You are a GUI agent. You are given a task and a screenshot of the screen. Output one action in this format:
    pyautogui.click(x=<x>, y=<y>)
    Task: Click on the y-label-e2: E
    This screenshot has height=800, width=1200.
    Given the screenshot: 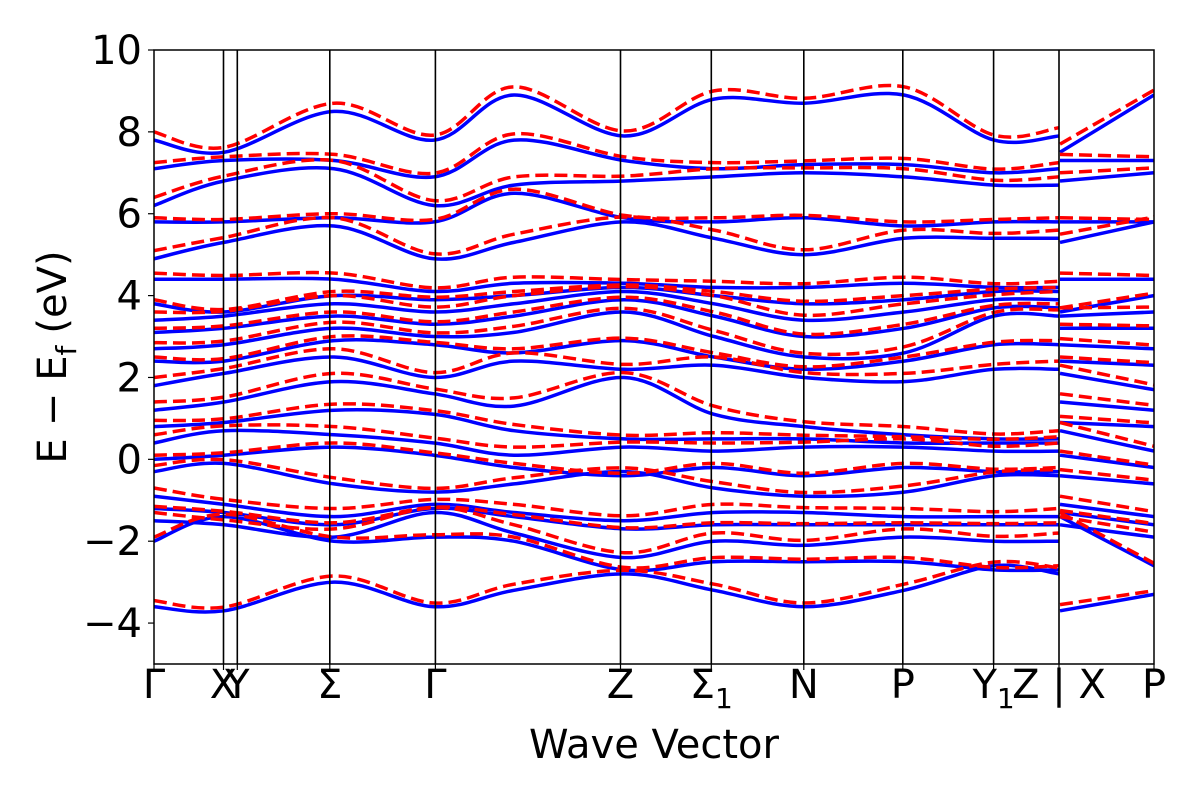 What is the action you would take?
    pyautogui.click(x=53, y=367)
    